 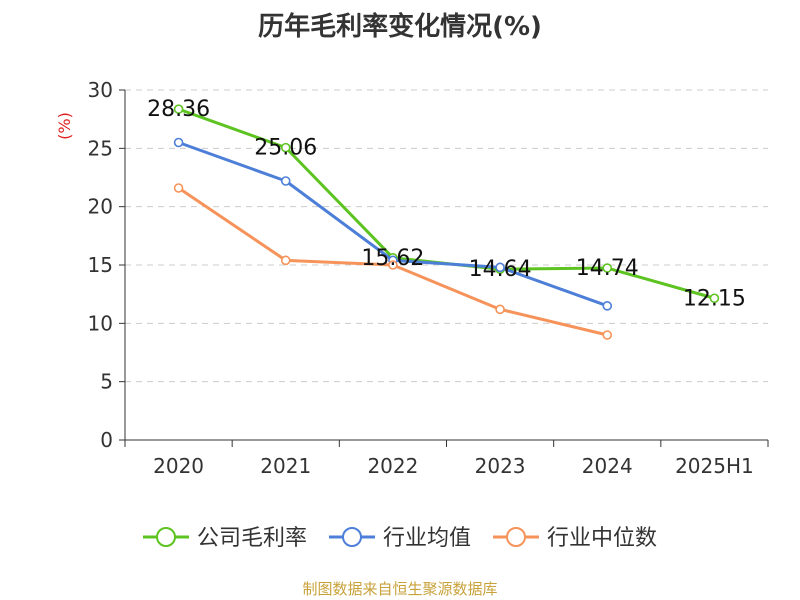 I want to click on data-label: 14.74, so click(x=607, y=268).